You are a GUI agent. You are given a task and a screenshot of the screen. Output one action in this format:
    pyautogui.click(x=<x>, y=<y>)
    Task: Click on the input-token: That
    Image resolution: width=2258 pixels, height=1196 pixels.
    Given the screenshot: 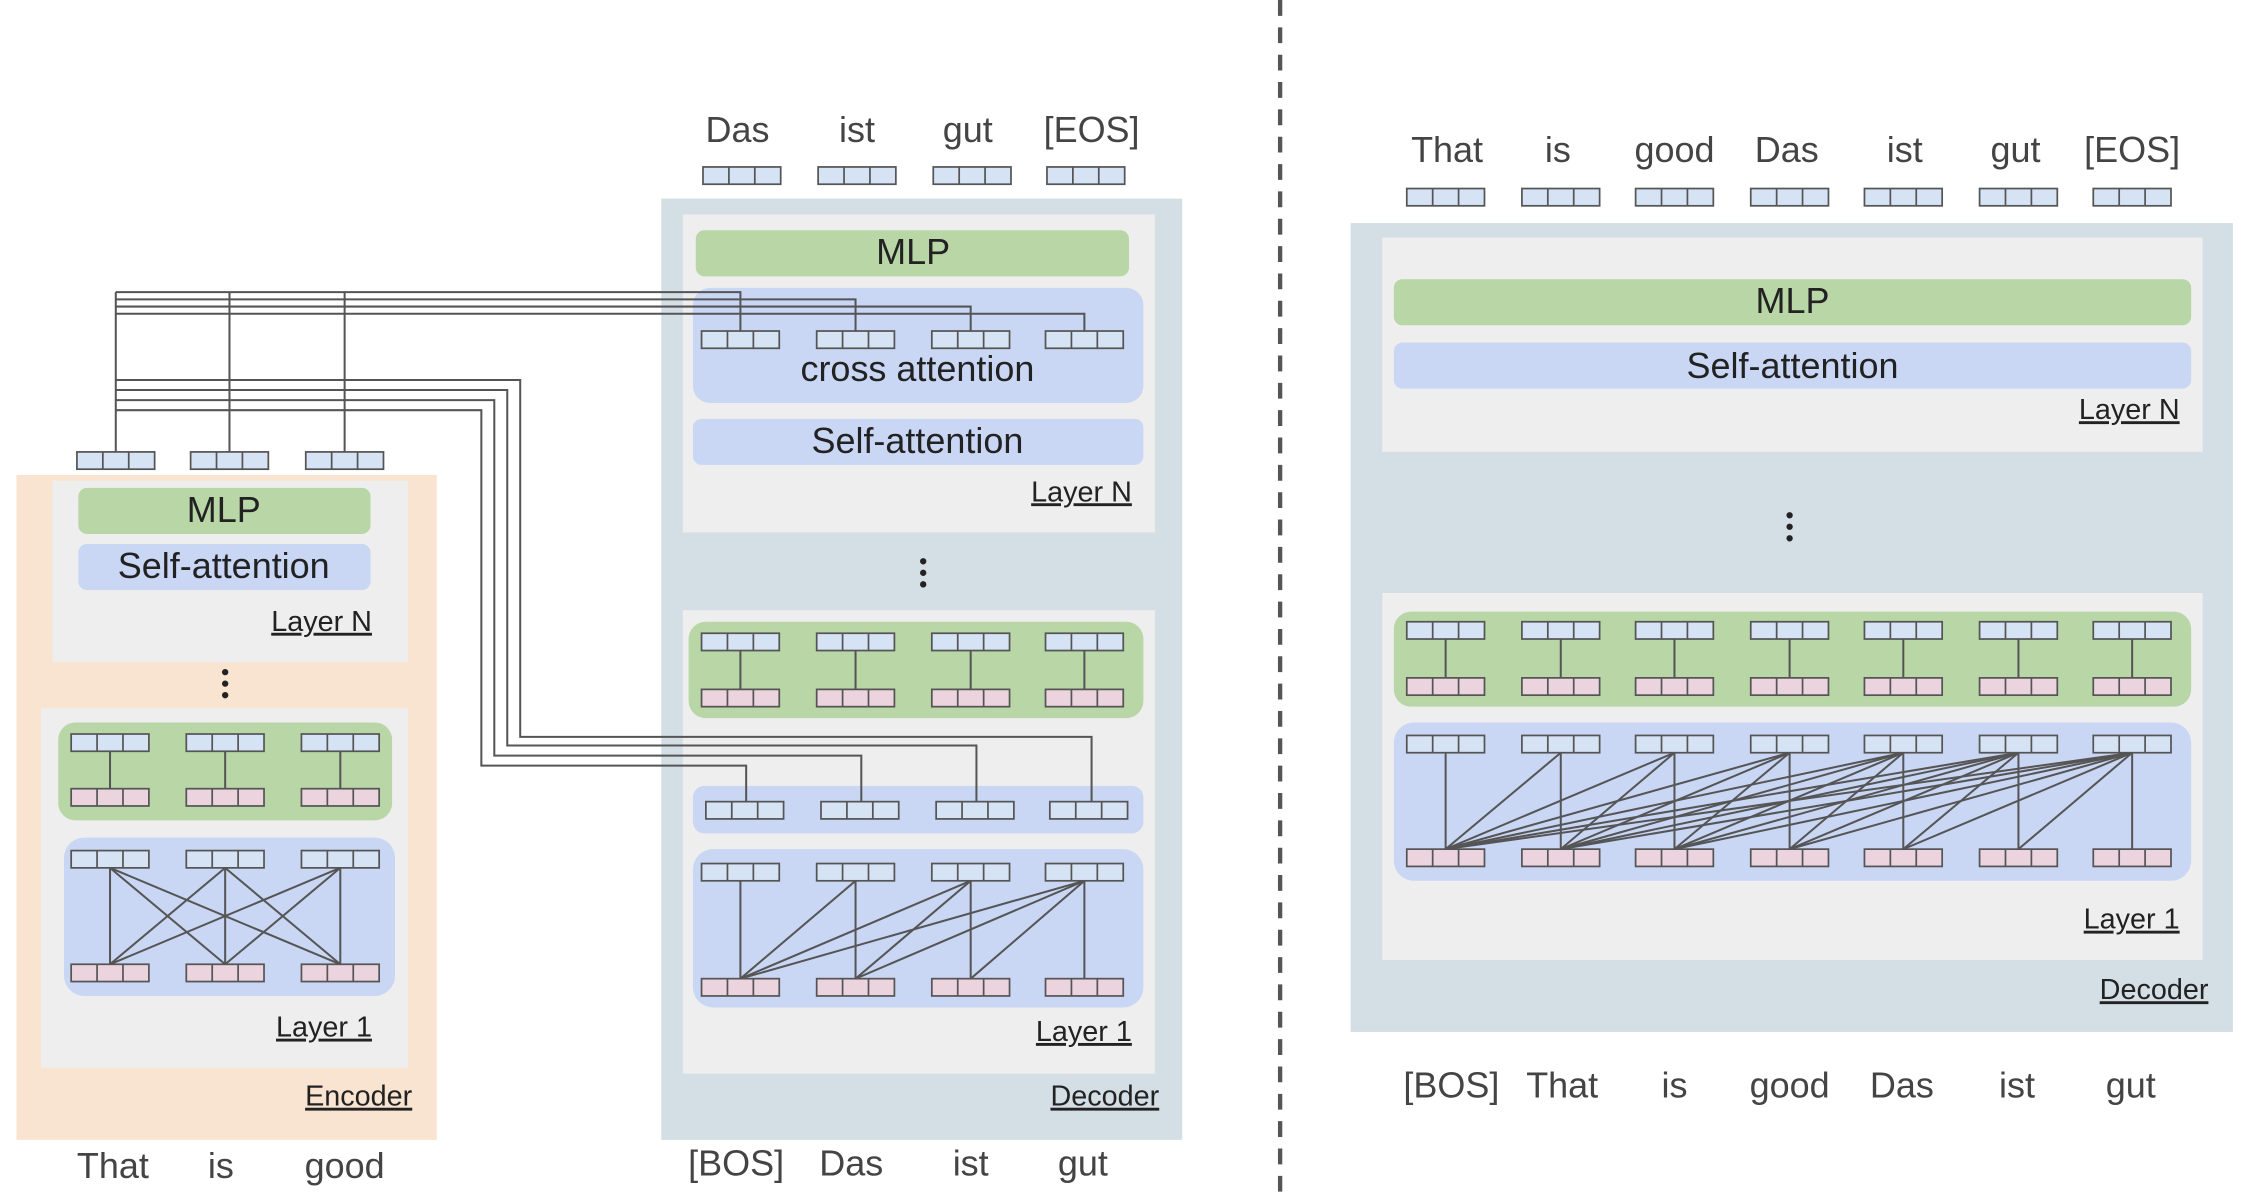 What is the action you would take?
    pyautogui.click(x=1562, y=1085)
    